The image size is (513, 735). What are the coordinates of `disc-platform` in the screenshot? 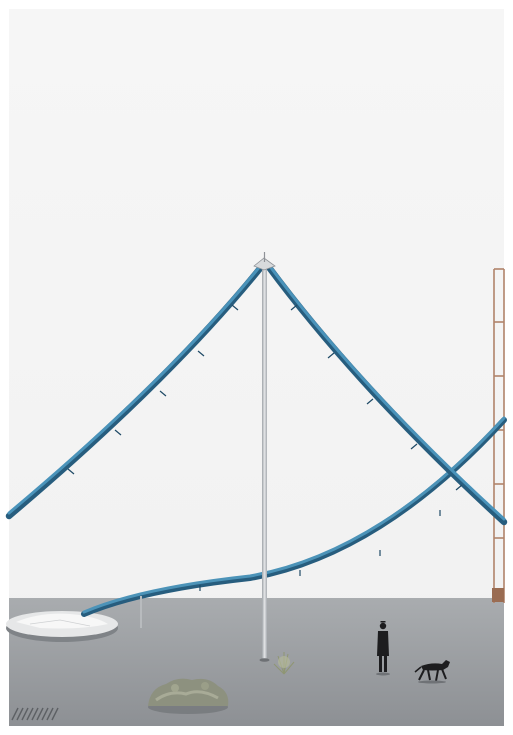 It's located at (62, 626).